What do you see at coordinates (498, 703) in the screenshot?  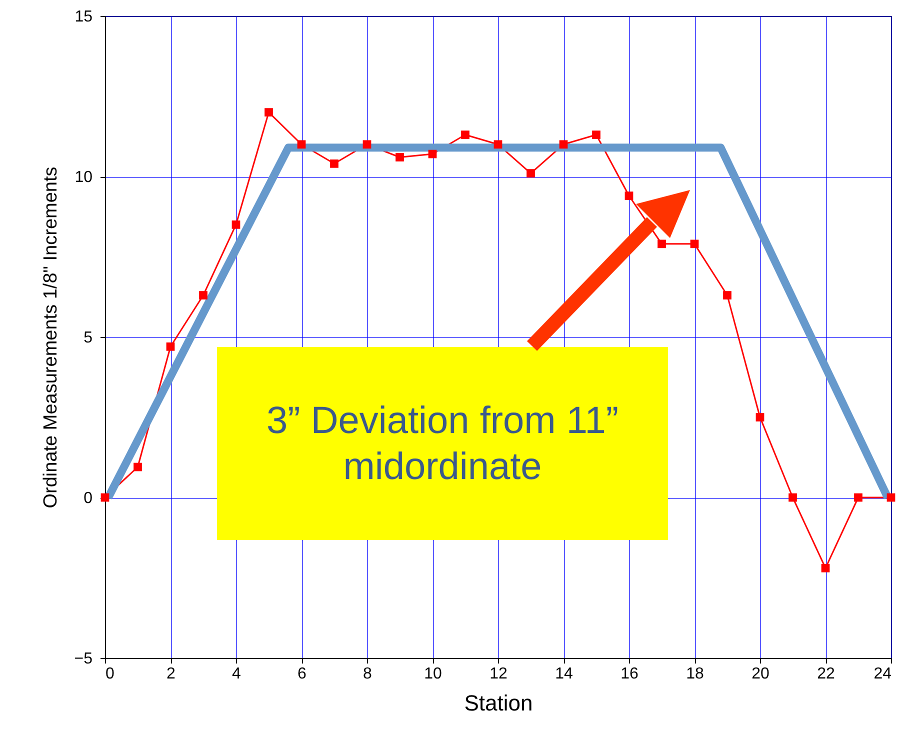 I see `x-axis-title: Station` at bounding box center [498, 703].